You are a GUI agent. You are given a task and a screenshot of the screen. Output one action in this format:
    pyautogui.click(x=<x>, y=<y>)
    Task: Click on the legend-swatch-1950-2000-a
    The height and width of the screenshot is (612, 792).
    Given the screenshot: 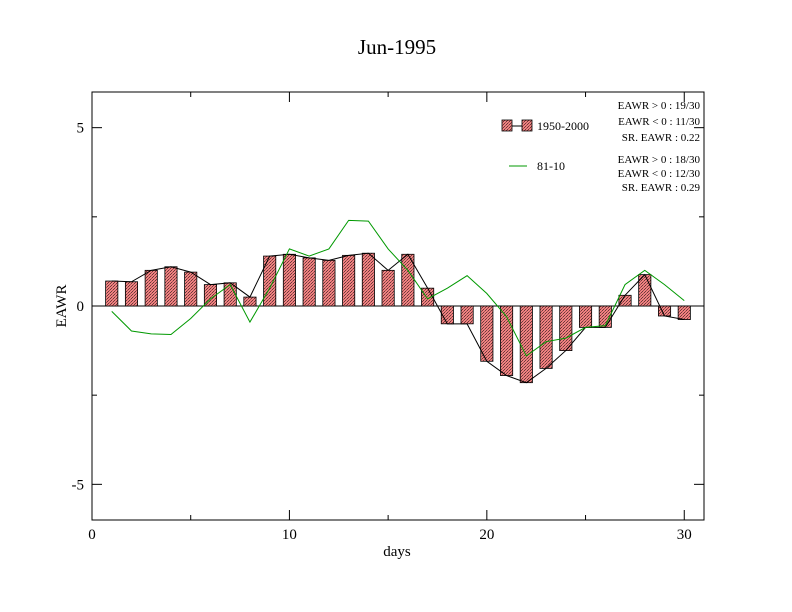 What is the action you would take?
    pyautogui.click(x=507, y=125)
    